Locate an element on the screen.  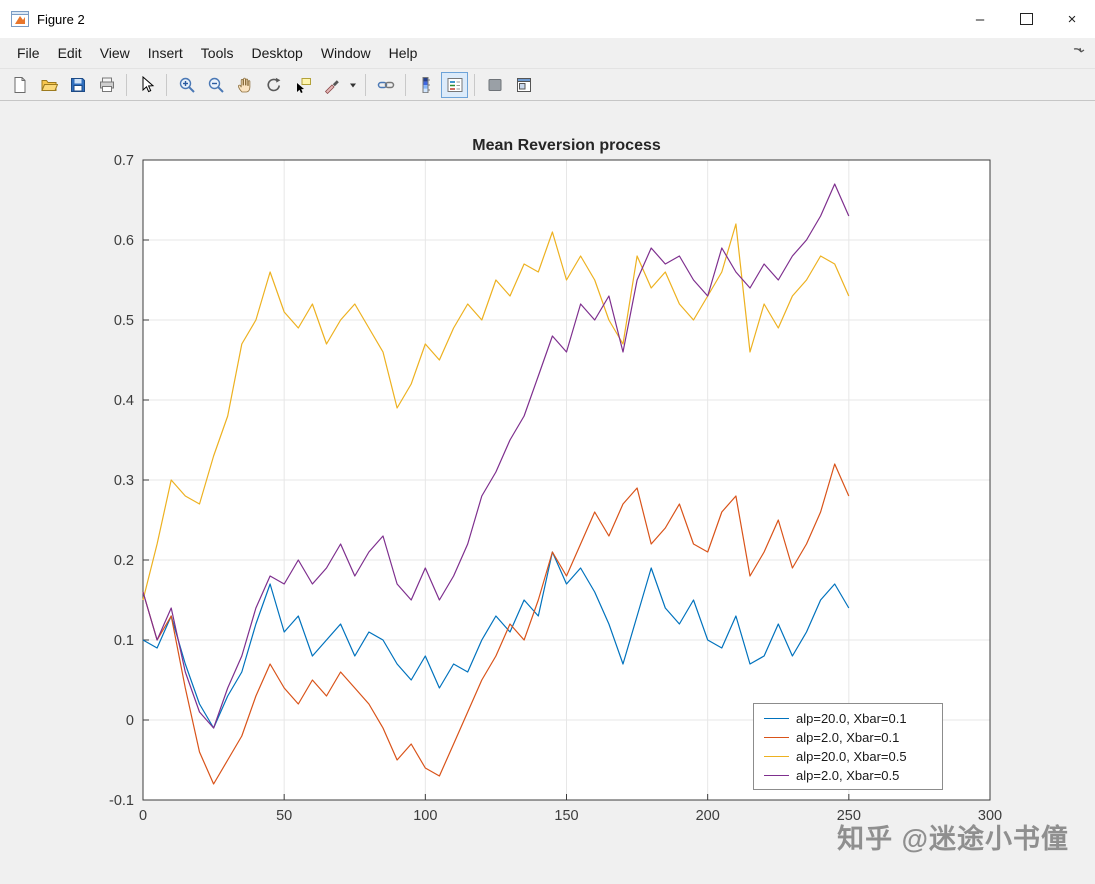
menu-help: Help is located at coordinates (403, 53).